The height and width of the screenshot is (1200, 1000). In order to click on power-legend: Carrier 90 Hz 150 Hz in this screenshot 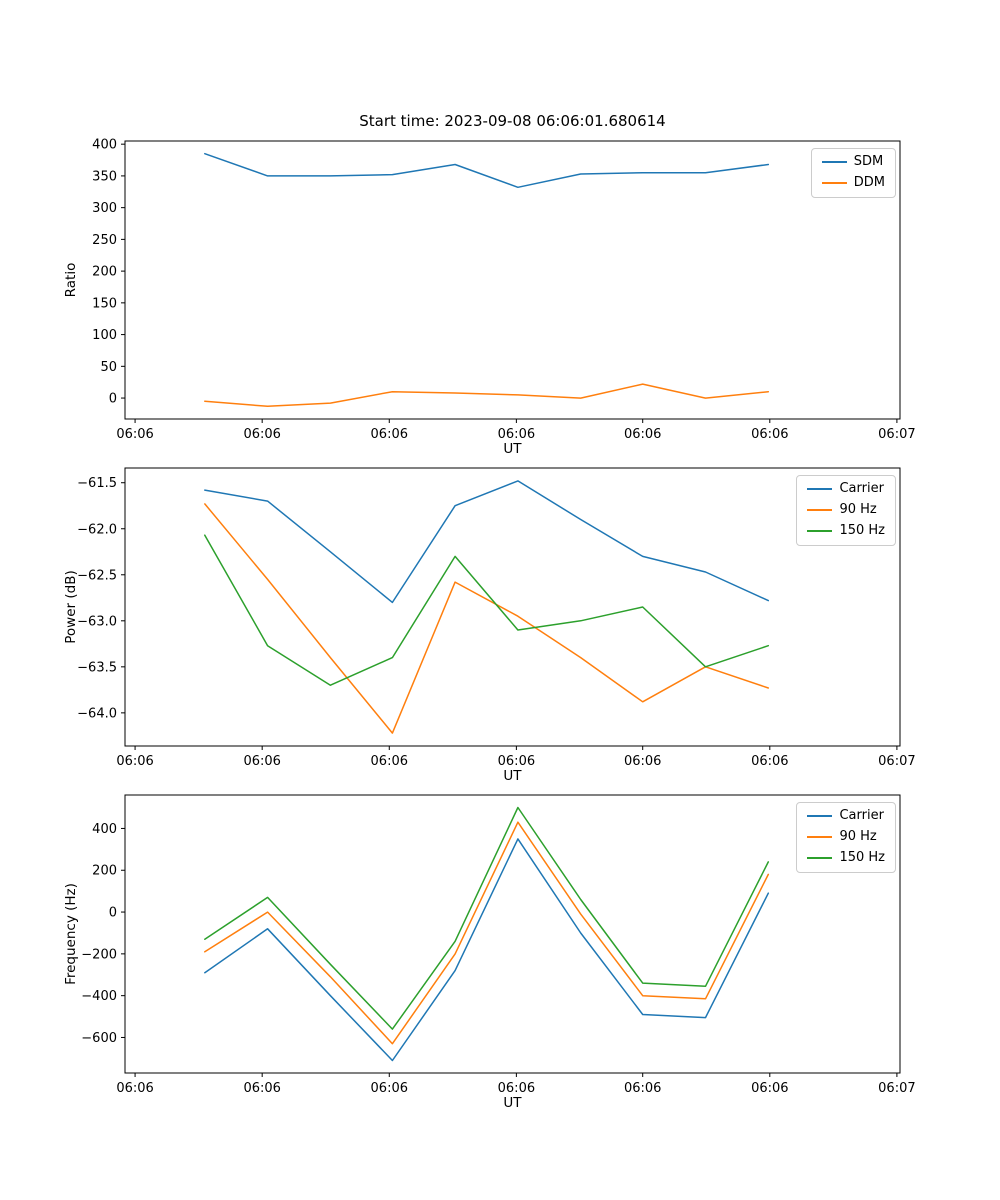, I will do `click(846, 510)`.